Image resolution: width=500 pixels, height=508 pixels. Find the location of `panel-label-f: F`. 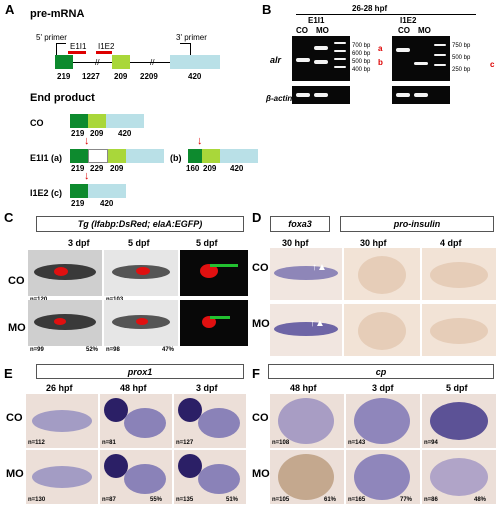

panel-label-f: F is located at coordinates (256, 373).